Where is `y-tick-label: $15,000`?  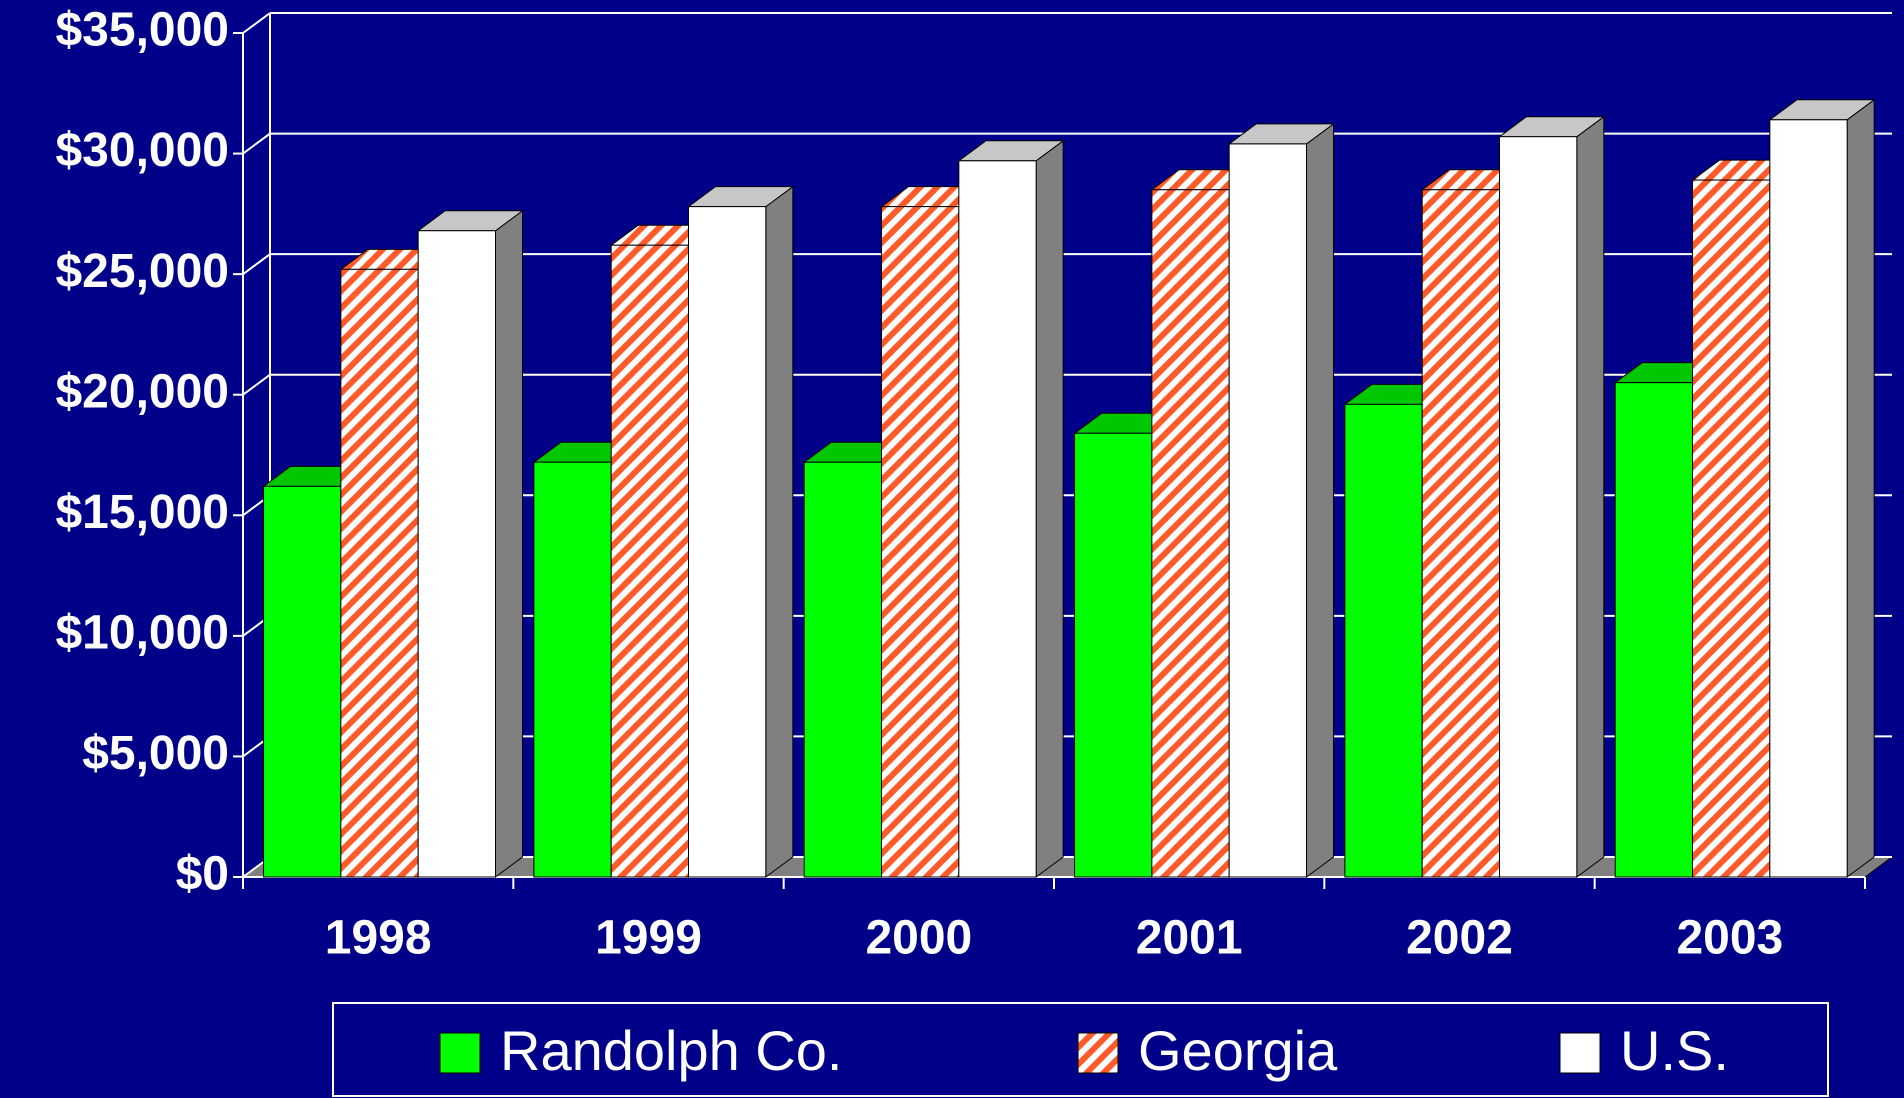 y-tick-label: $15,000 is located at coordinates (142, 512).